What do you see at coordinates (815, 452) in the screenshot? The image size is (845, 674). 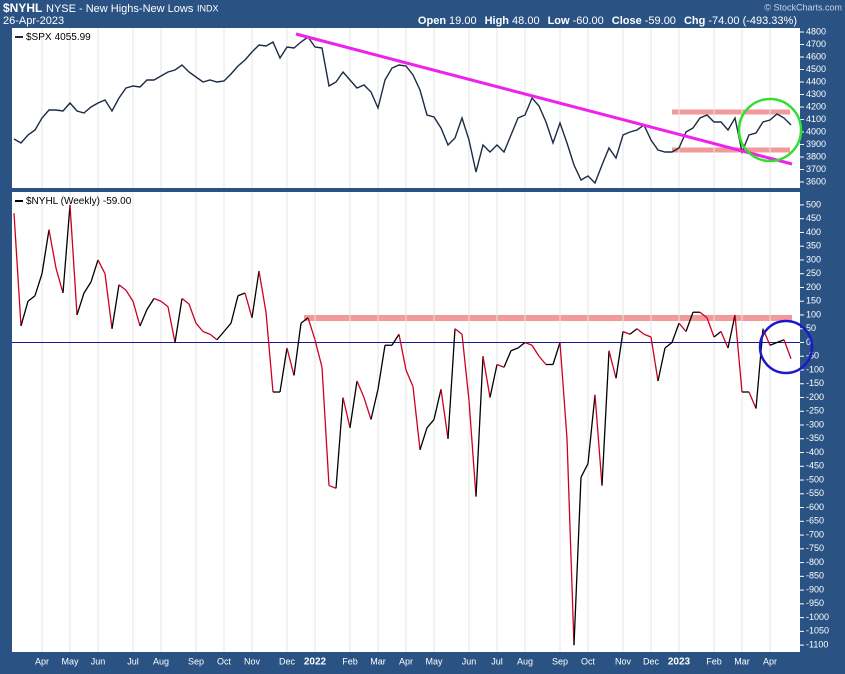 I see `y-tick-label: -400` at bounding box center [815, 452].